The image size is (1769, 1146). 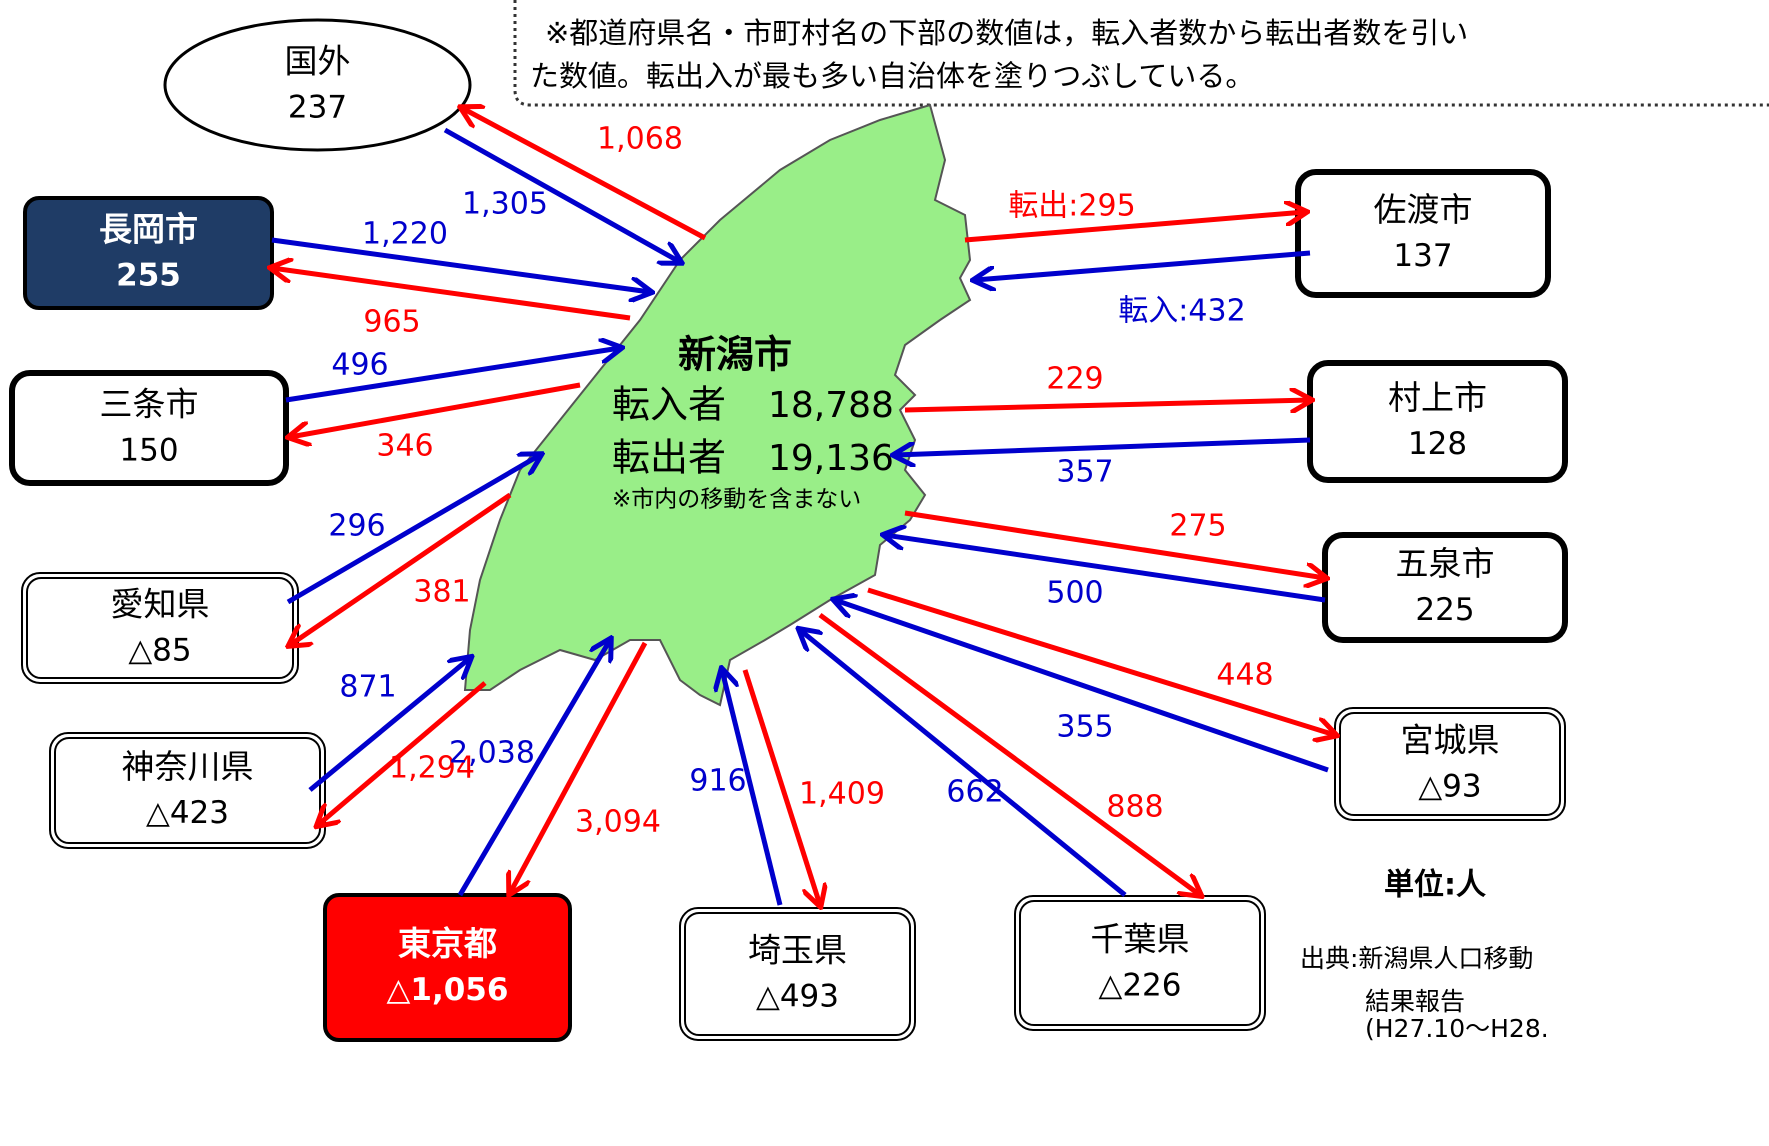 I want to click on node-name: 宮城県, so click(x=1450, y=740).